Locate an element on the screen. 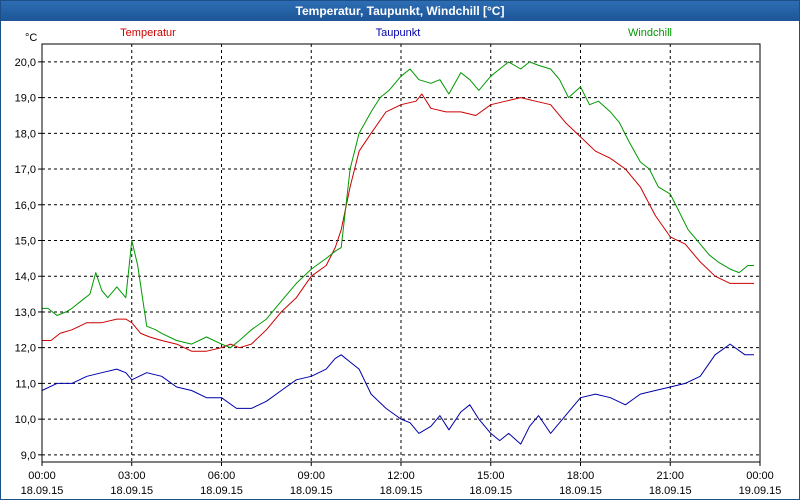 The image size is (800, 500). x-tick-time-label: 15:00 is located at coordinates (491, 476).